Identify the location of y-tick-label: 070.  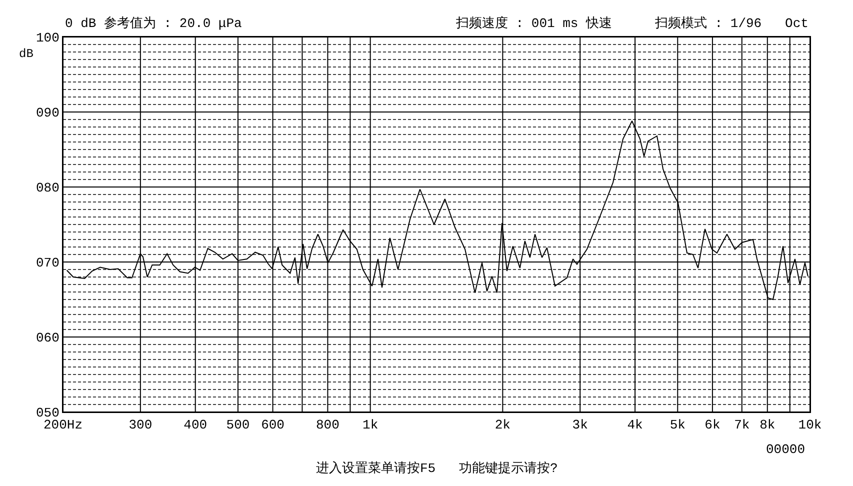
(48, 263).